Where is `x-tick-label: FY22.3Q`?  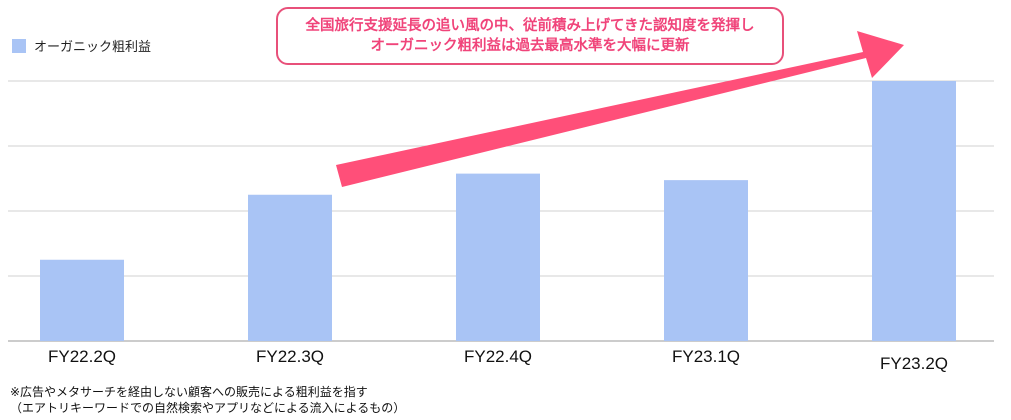
x-tick-label: FY22.3Q is located at coordinates (290, 356).